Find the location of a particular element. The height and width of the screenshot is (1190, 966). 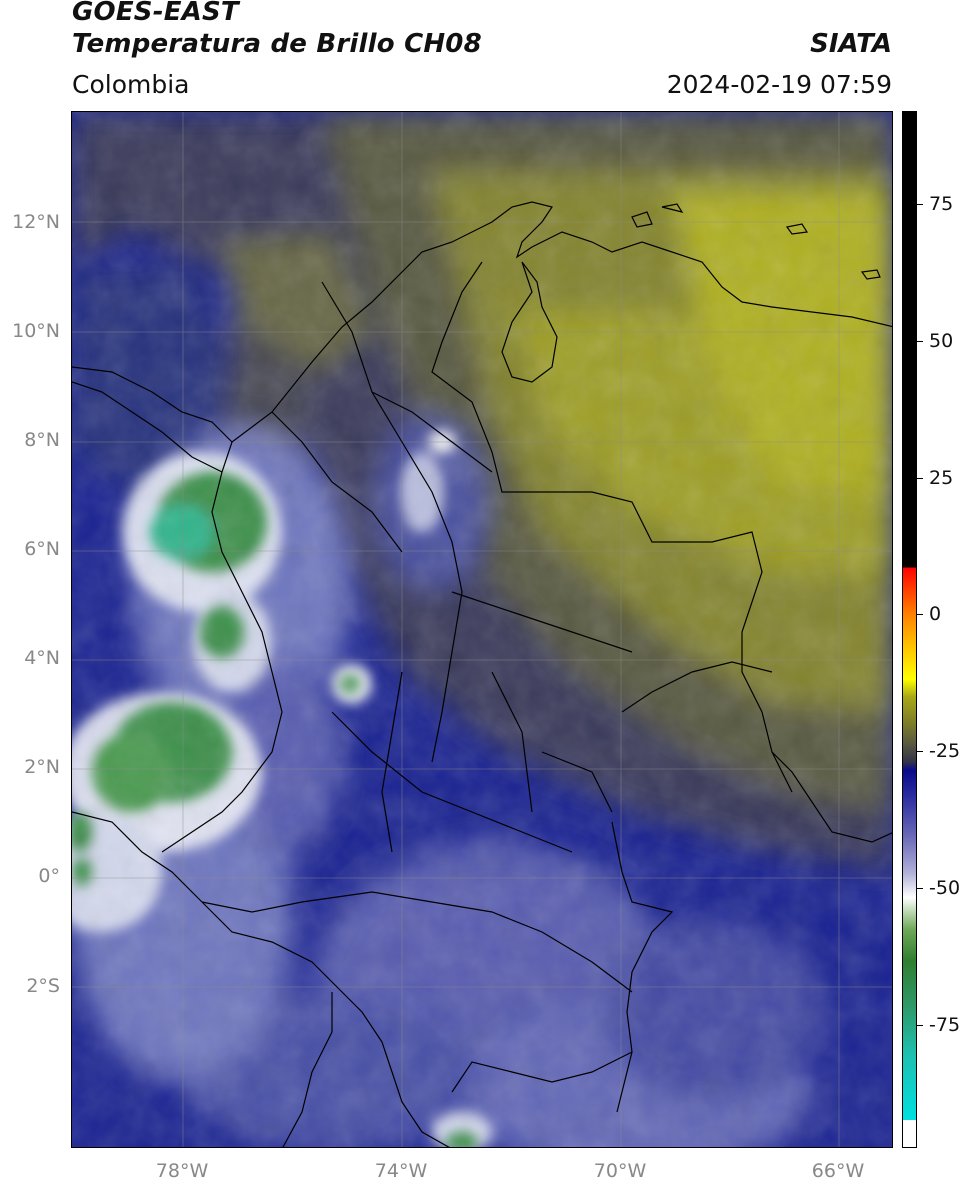

lat-label-2n: 2°N is located at coordinates (42, 767).